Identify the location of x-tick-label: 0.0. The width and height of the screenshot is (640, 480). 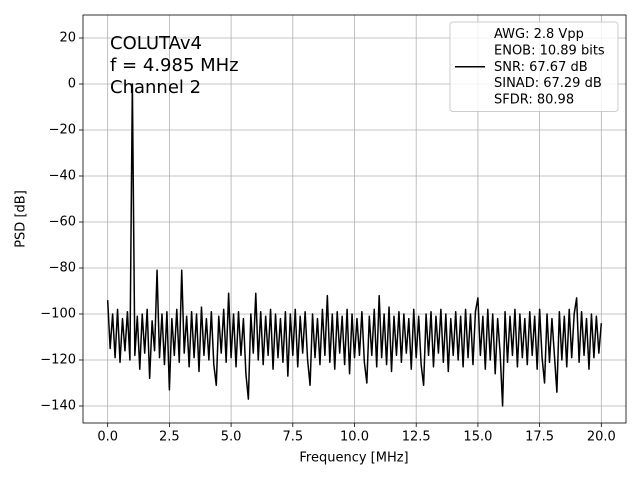
(107, 437).